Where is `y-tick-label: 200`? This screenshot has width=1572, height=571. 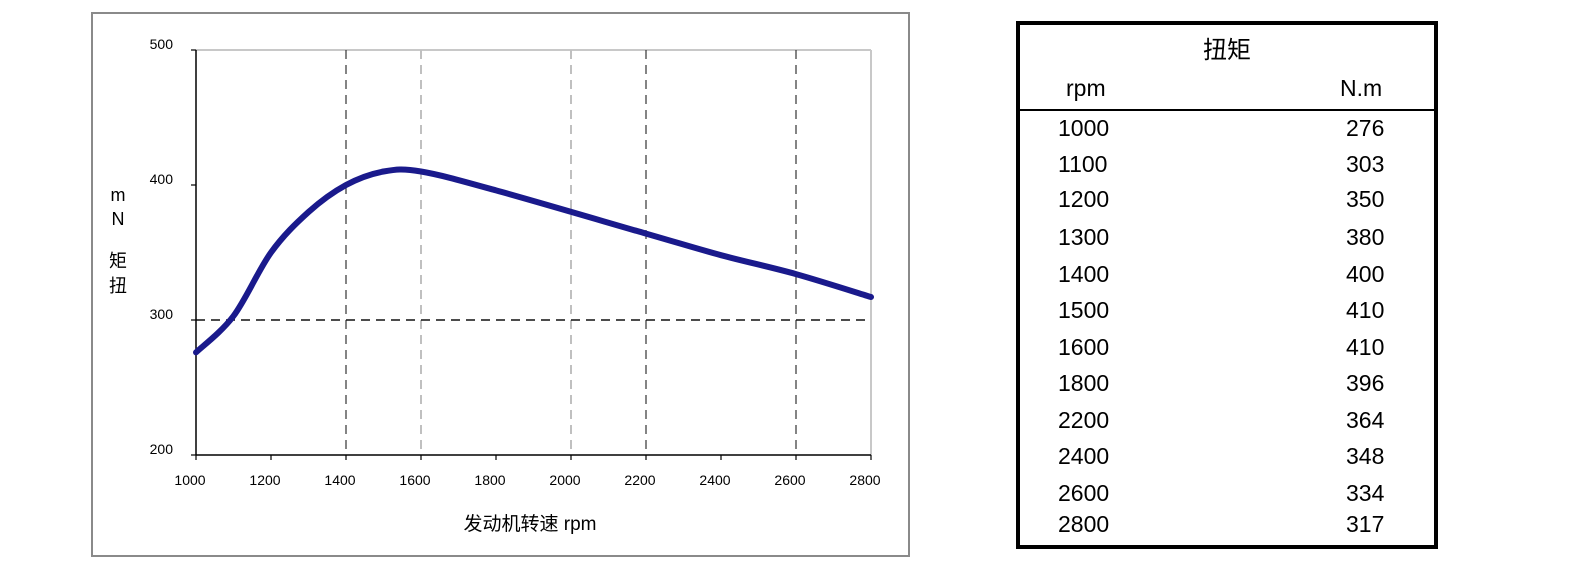
y-tick-label: 200 is located at coordinates (162, 449).